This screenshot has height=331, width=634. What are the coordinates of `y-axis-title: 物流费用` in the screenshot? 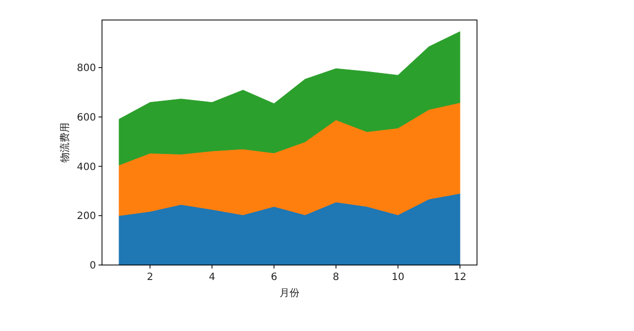 It's located at (65, 142).